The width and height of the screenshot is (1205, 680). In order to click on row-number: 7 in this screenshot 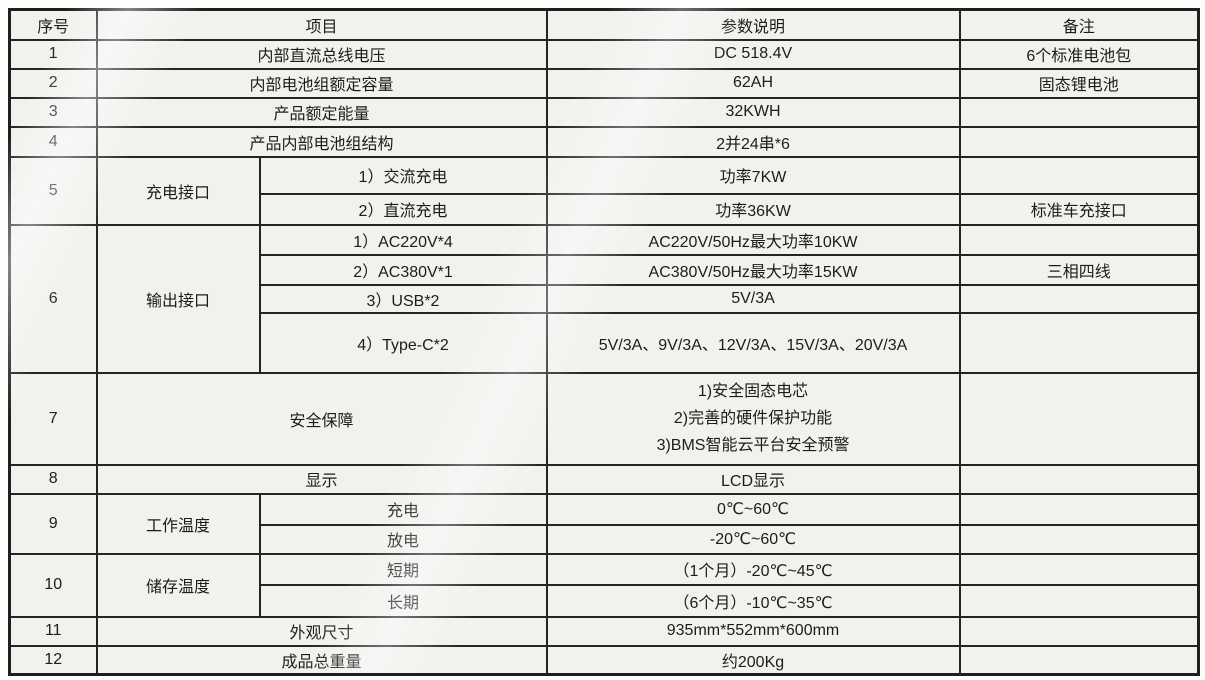, I will do `click(53, 418)`.